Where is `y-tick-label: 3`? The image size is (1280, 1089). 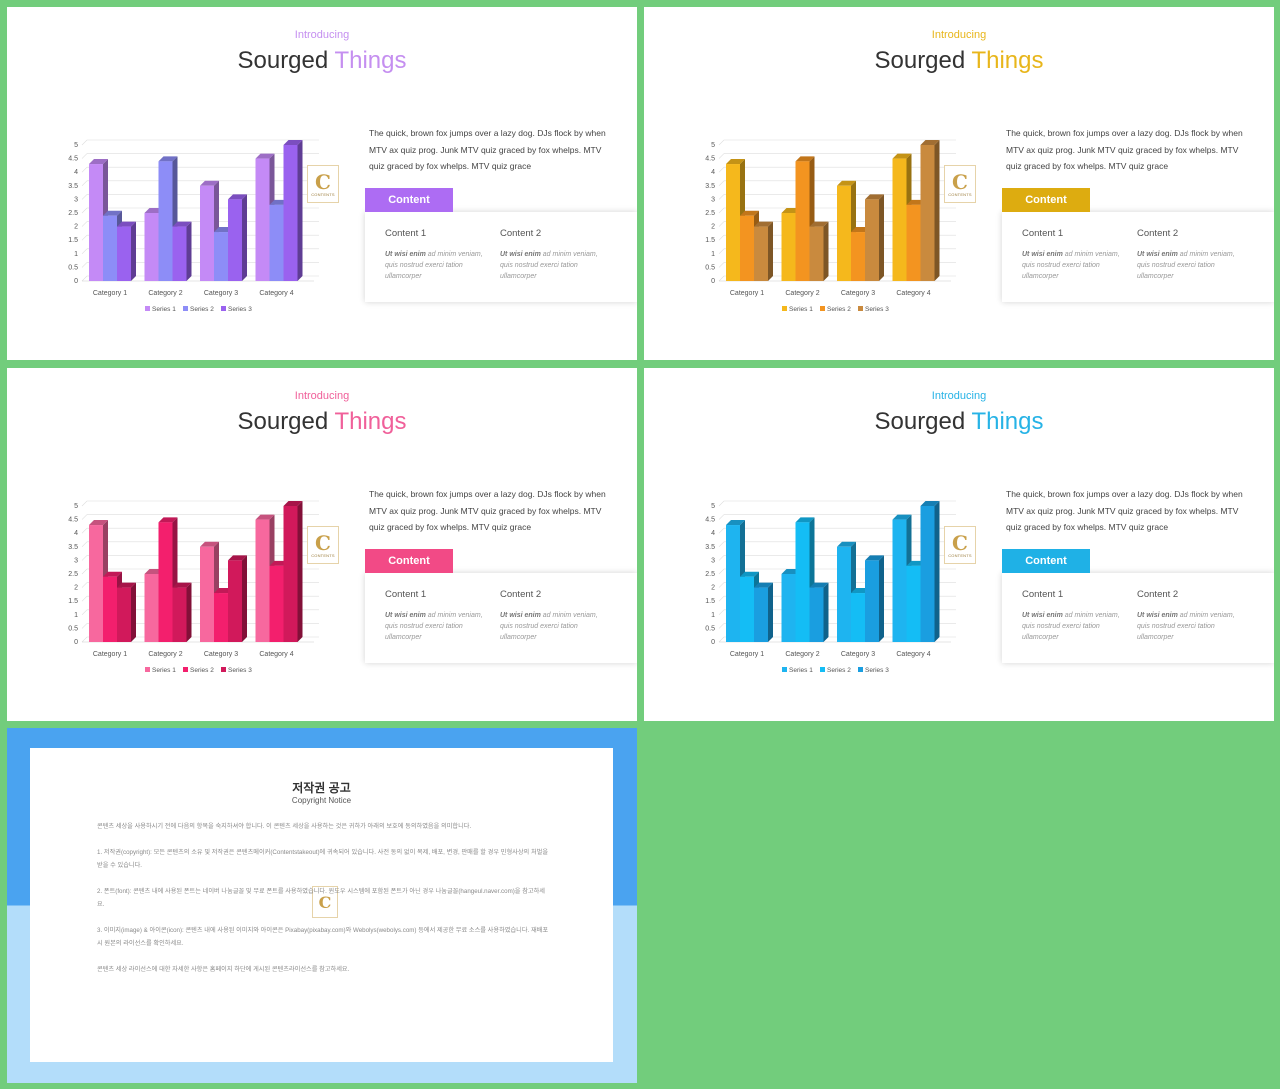
y-tick-label: 3 is located at coordinates (76, 560).